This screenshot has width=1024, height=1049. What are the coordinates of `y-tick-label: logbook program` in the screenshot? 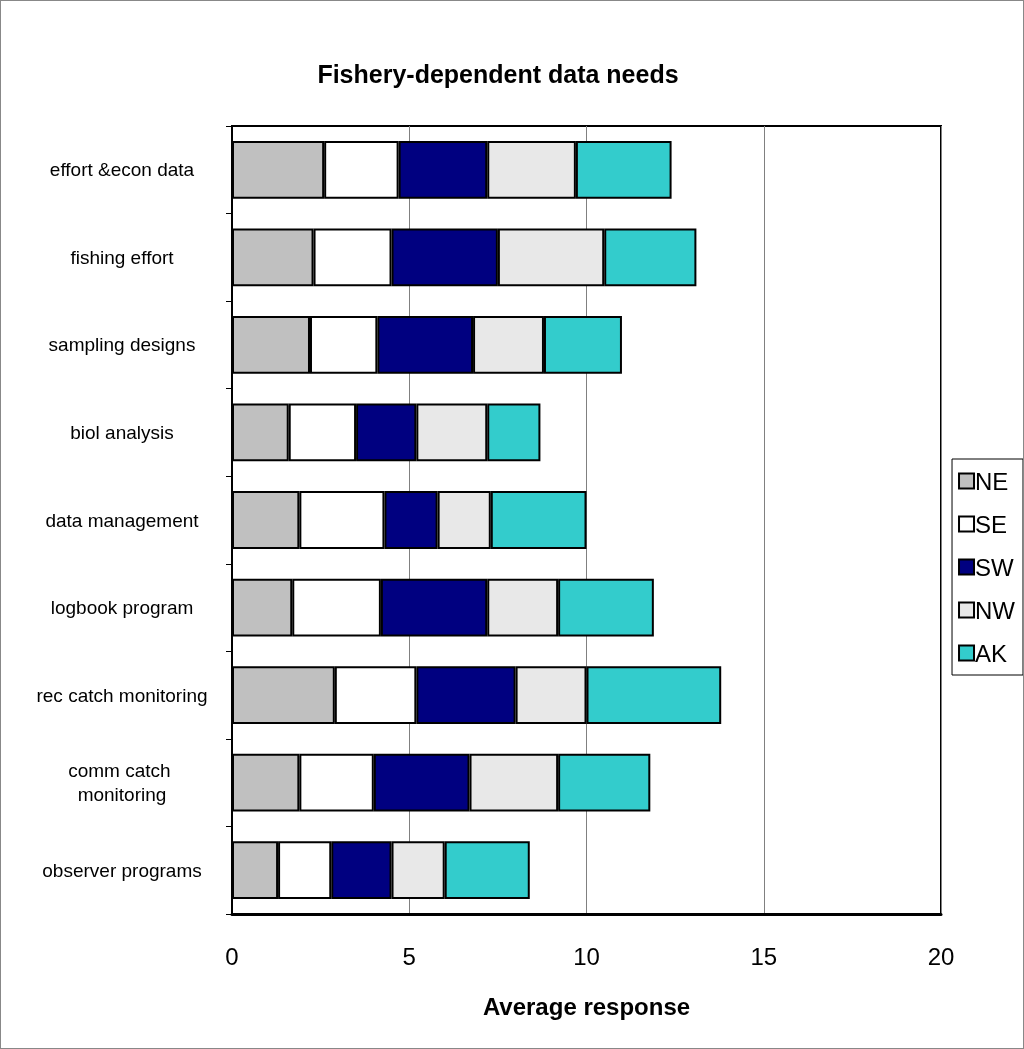 It's located at (122, 608).